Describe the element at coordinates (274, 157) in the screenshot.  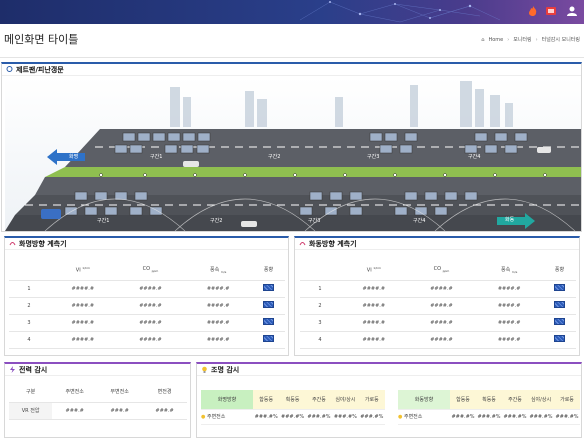
I see `upper-lane-label: 구간2` at that location.